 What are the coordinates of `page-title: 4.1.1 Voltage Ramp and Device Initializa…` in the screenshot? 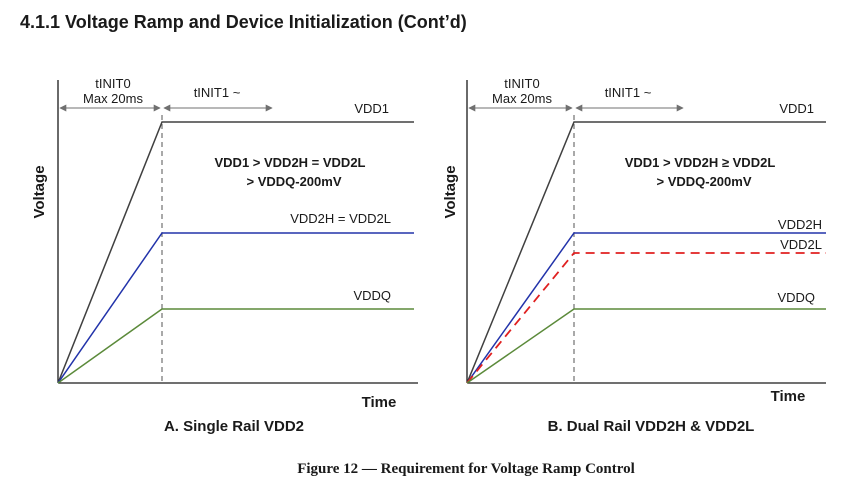 It's located at (243, 22).